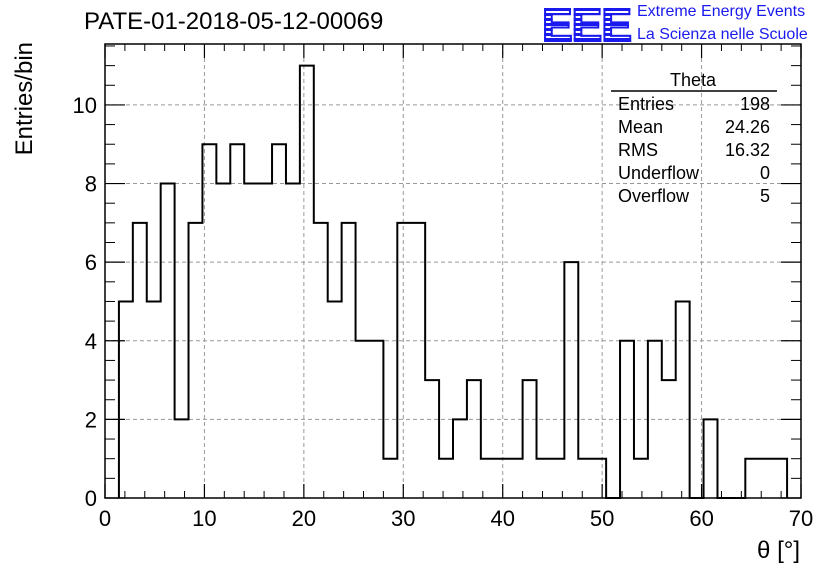 This screenshot has height=572, width=836. I want to click on x-tick-label: 40, so click(502, 518).